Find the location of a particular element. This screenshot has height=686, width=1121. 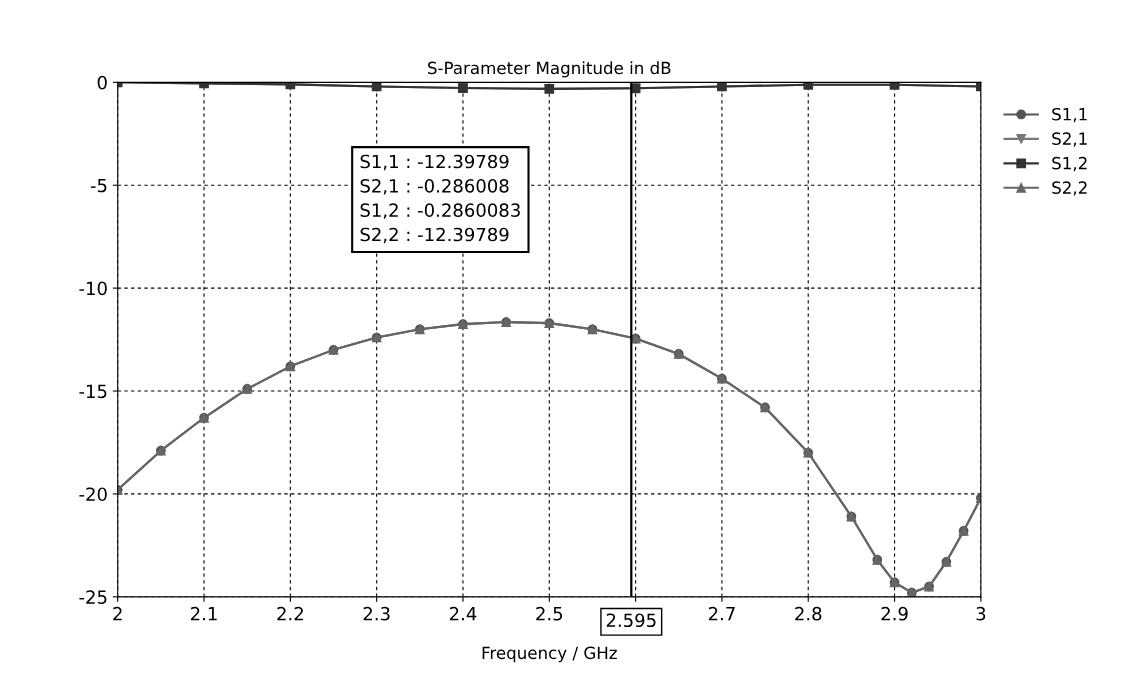

legend-label: S1,2 is located at coordinates (1069, 164).